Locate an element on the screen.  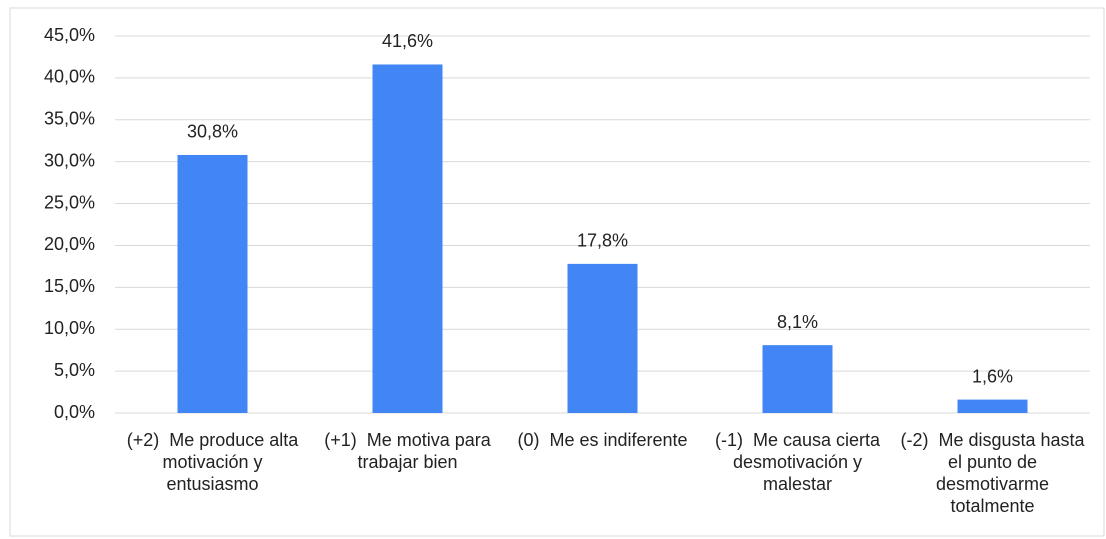
data-label: 41,6% is located at coordinates (407, 41).